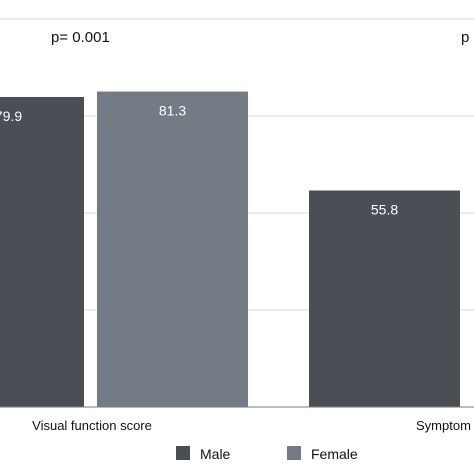  I want to click on p-value-label: p= 0.001, so click(80, 37).